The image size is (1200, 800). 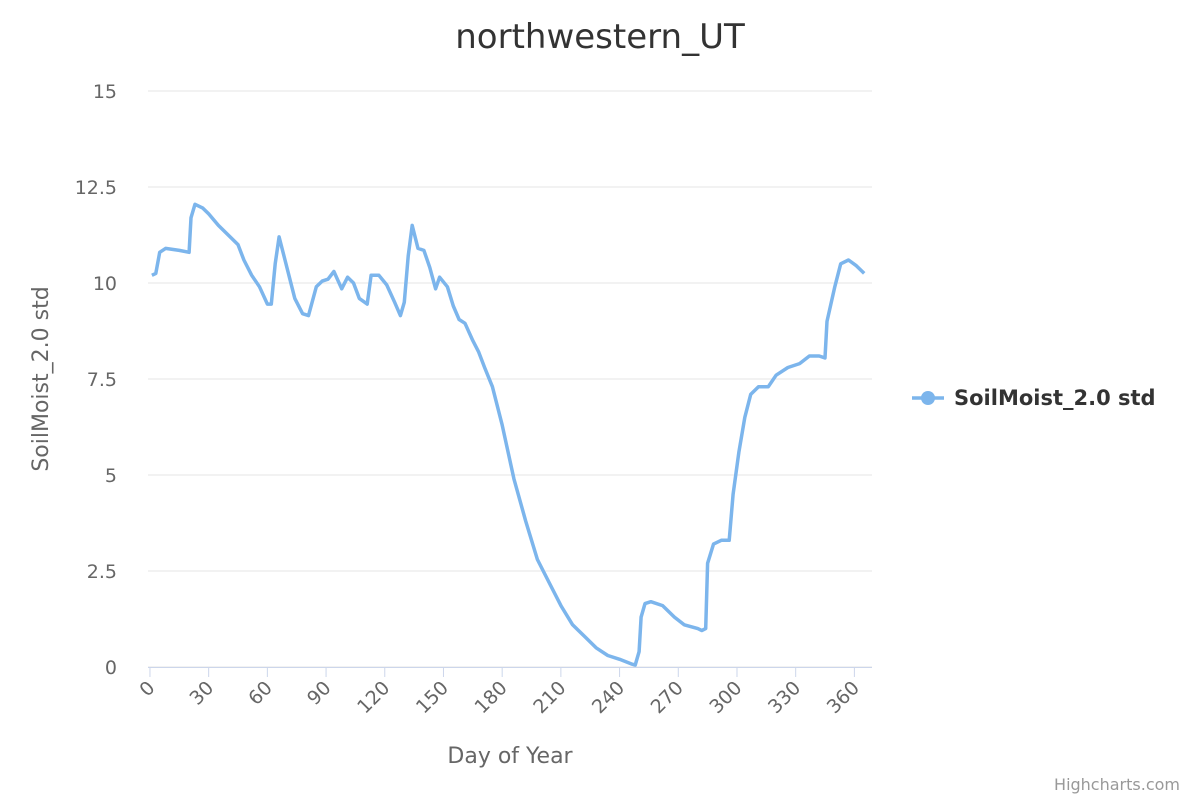 I want to click on y-tick-label: 12.5, so click(x=96, y=188).